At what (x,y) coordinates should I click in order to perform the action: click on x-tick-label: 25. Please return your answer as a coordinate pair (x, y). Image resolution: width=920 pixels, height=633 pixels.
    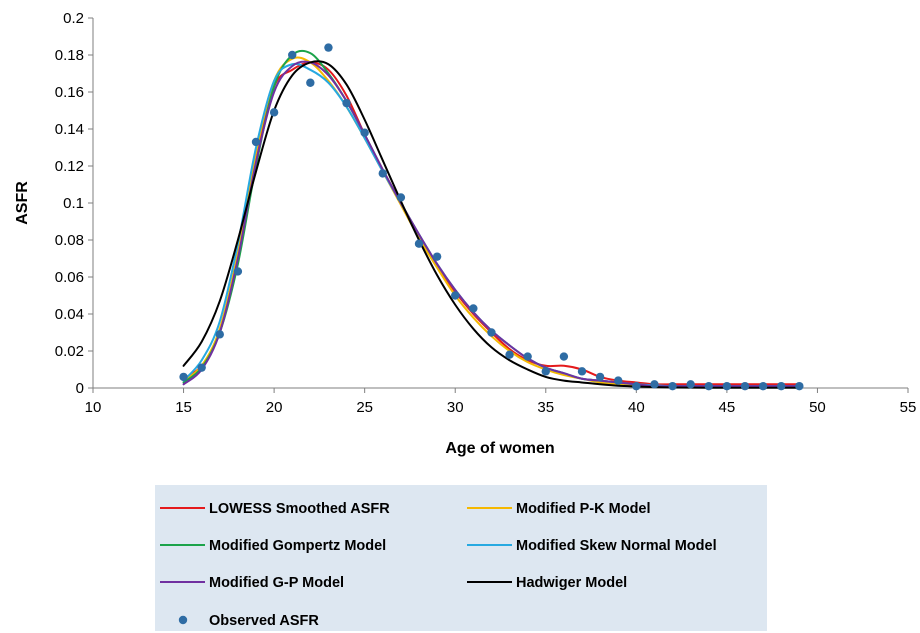
    Looking at the image, I should click on (364, 407).